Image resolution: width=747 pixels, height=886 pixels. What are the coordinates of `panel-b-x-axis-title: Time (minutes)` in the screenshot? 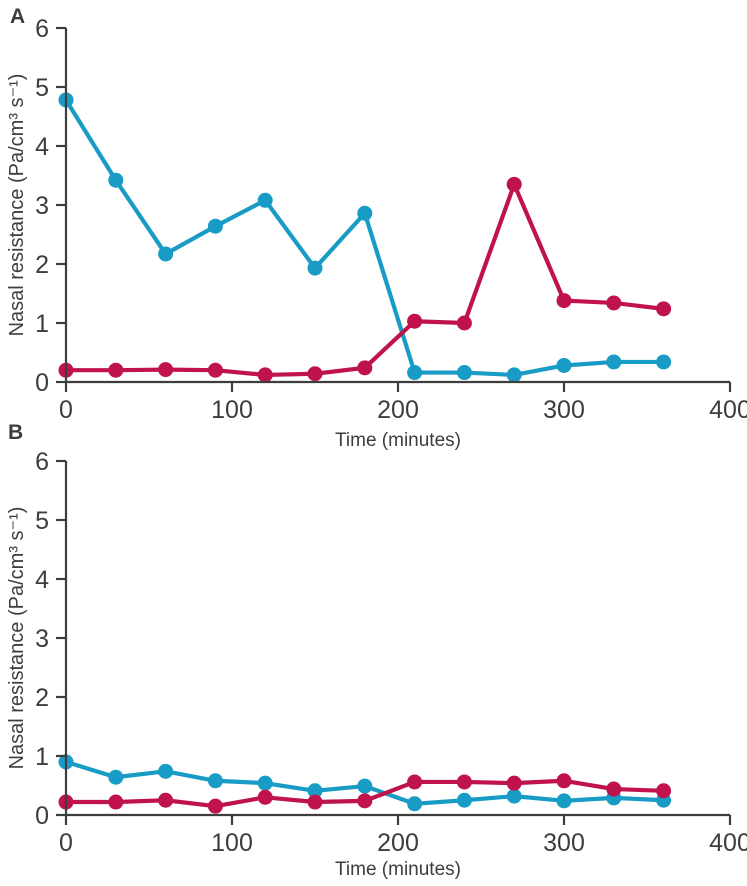 It's located at (398, 869).